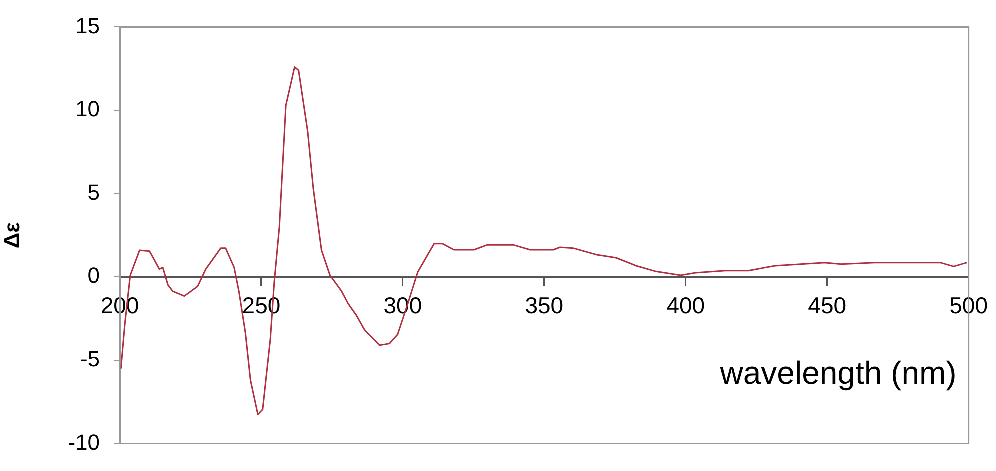  I want to click on y-tick-label: -10, so click(84, 442).